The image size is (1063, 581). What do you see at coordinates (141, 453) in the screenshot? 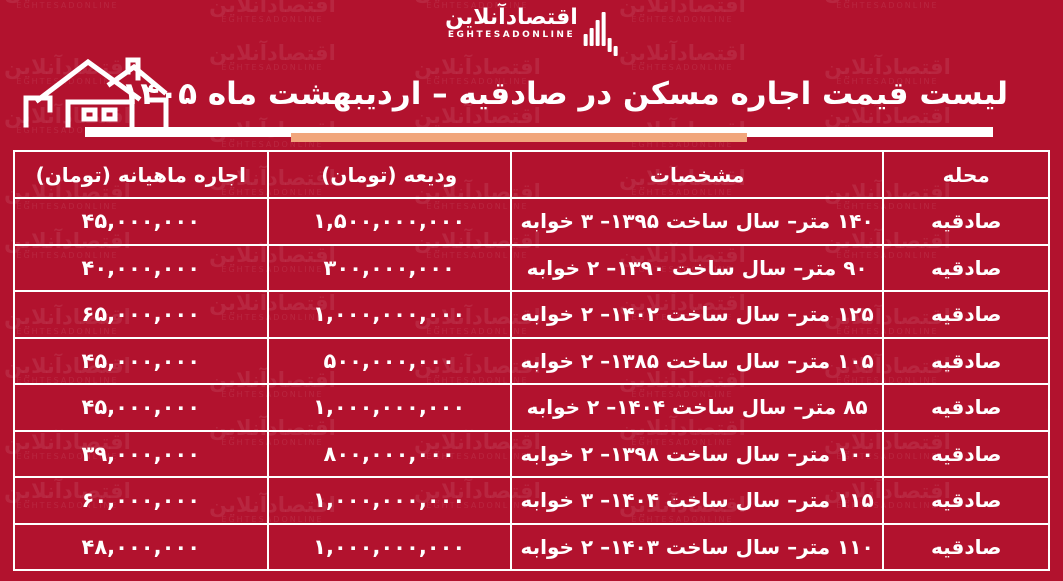
I see `cell-rent: ۳۹,۰۰۰,۰۰۰` at bounding box center [141, 453].